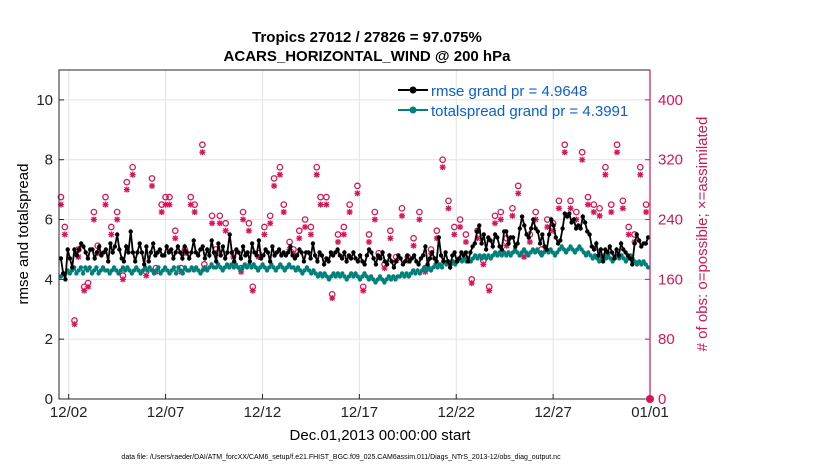  I want to click on y2-tick-label: 320, so click(670, 160).